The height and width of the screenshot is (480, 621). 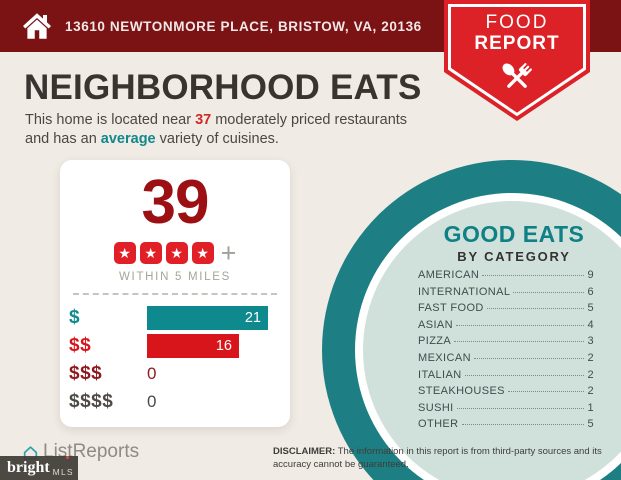 What do you see at coordinates (440, 374) in the screenshot?
I see `category-label: ITALIAN` at bounding box center [440, 374].